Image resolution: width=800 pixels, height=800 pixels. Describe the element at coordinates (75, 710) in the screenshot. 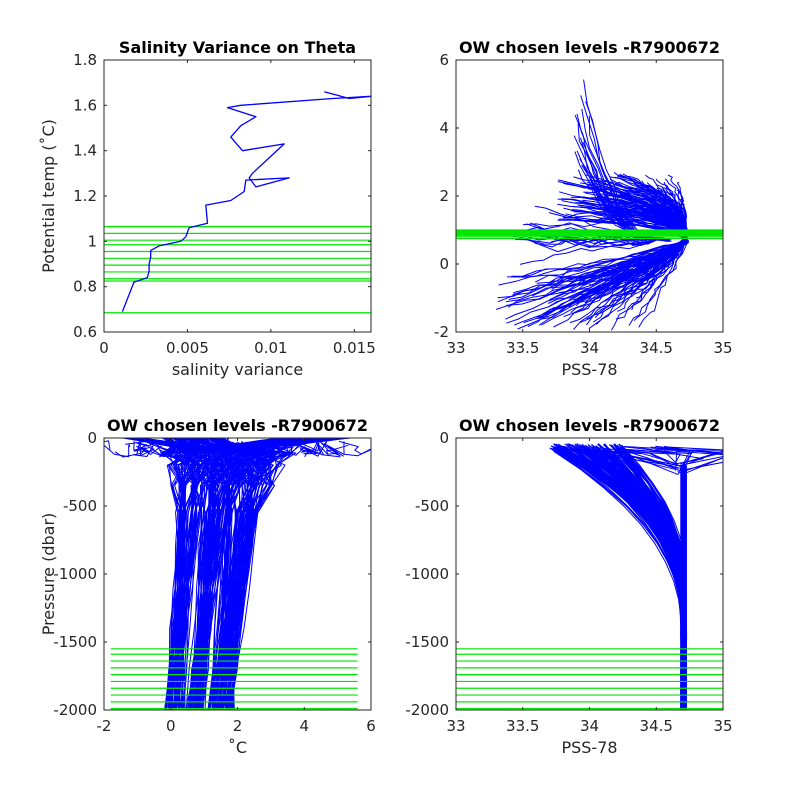

I see `y-tick-label: -2000` at that location.